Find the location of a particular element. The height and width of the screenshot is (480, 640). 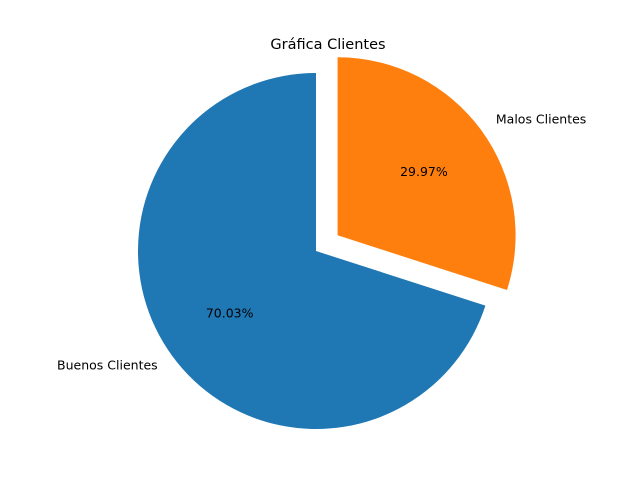

chart-title: Gráfica Clientes is located at coordinates (327, 45).